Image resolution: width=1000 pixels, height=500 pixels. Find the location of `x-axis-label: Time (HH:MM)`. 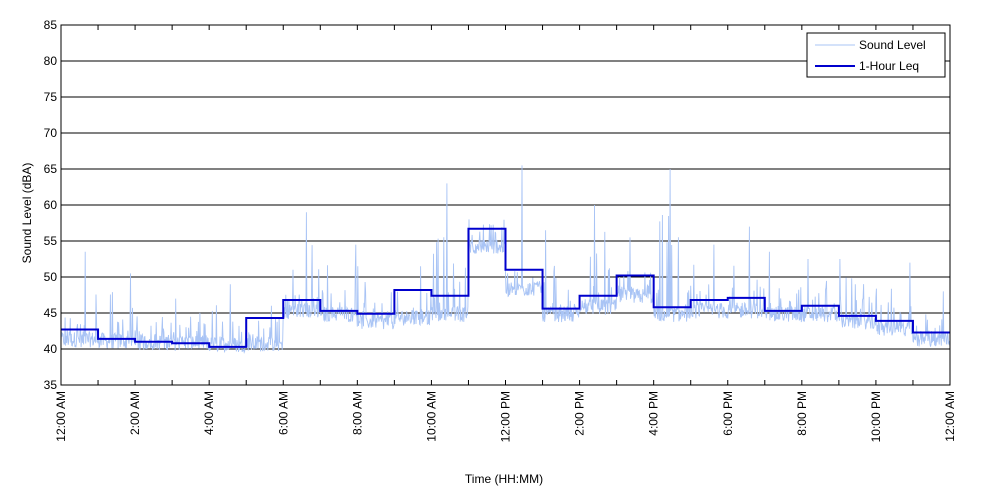

x-axis-label: Time (HH:MM) is located at coordinates (504, 479).